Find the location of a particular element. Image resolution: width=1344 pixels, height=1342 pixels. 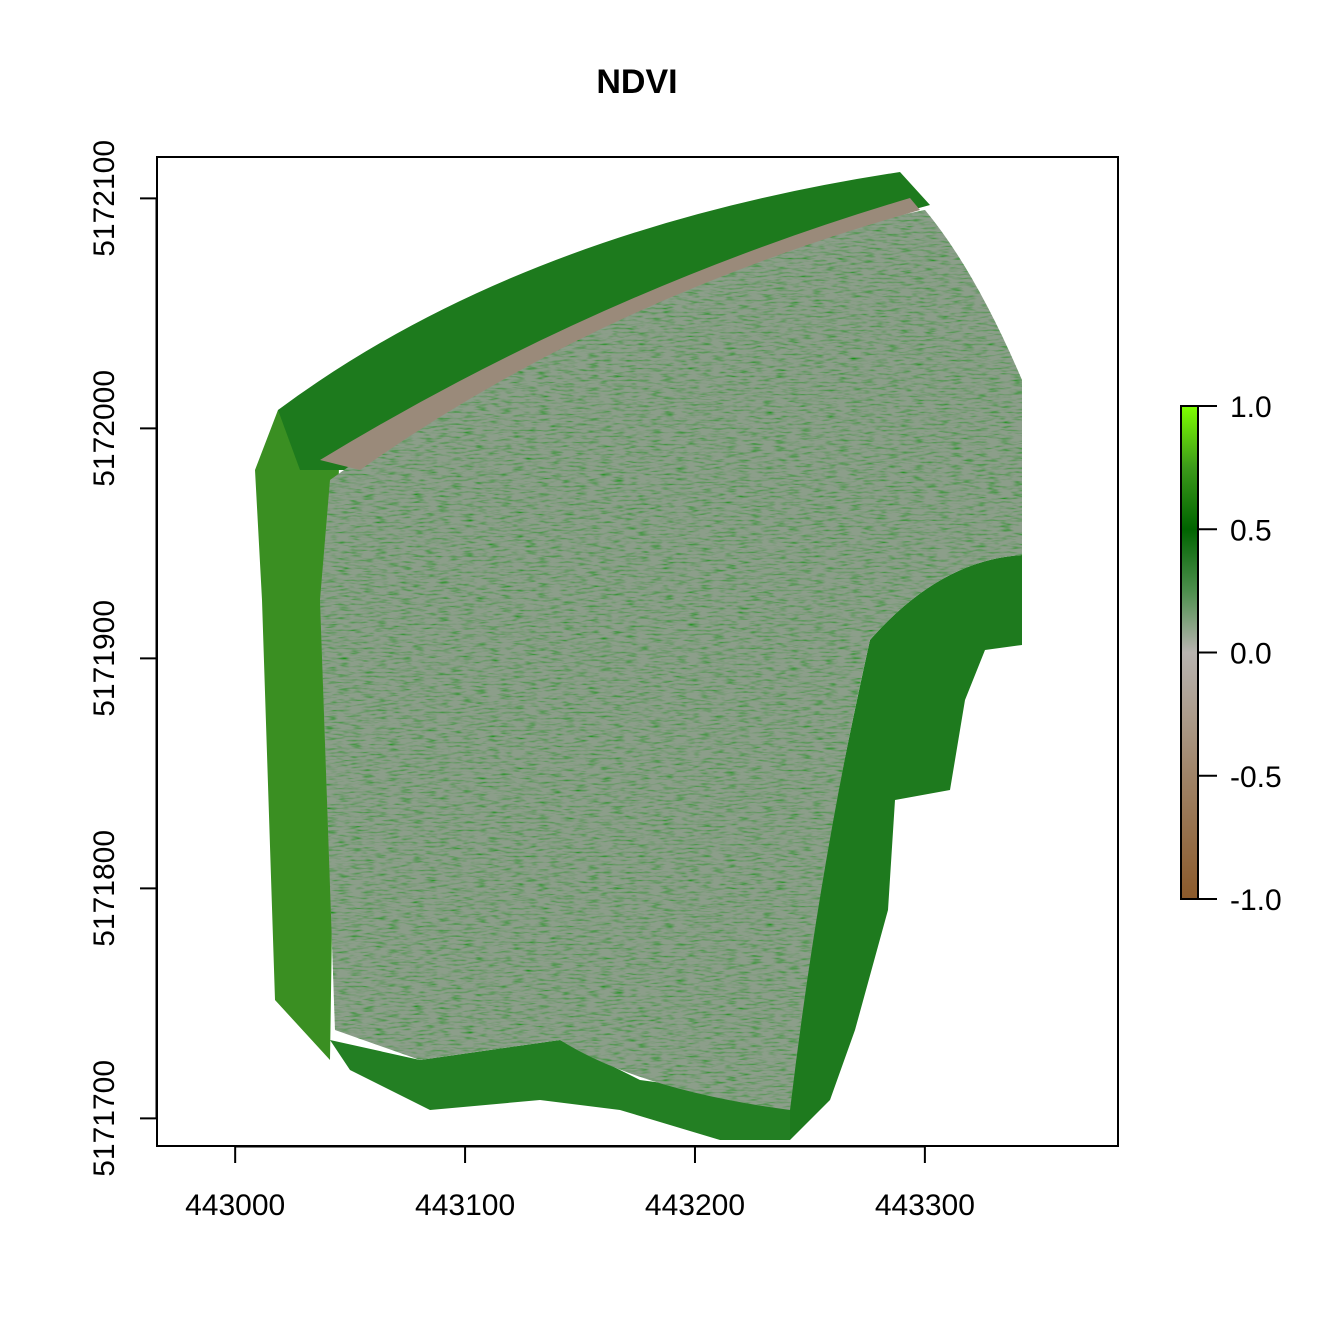

raster-region-south-strip is located at coordinates (560, 1090).